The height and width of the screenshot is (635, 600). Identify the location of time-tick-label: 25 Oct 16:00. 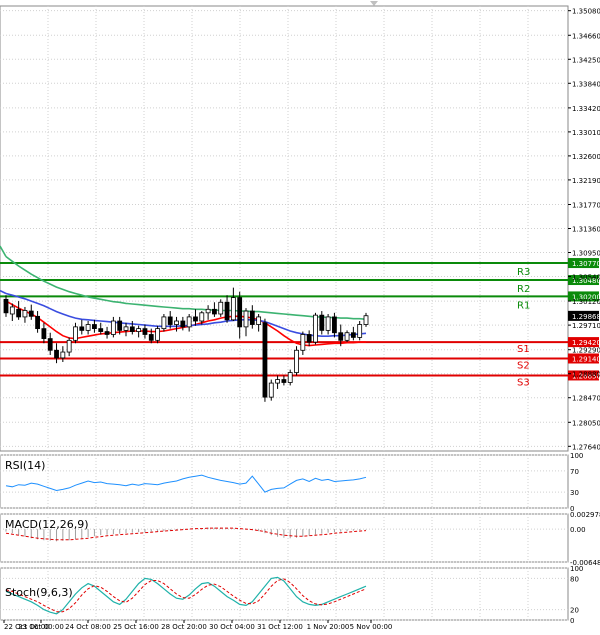
(136, 627).